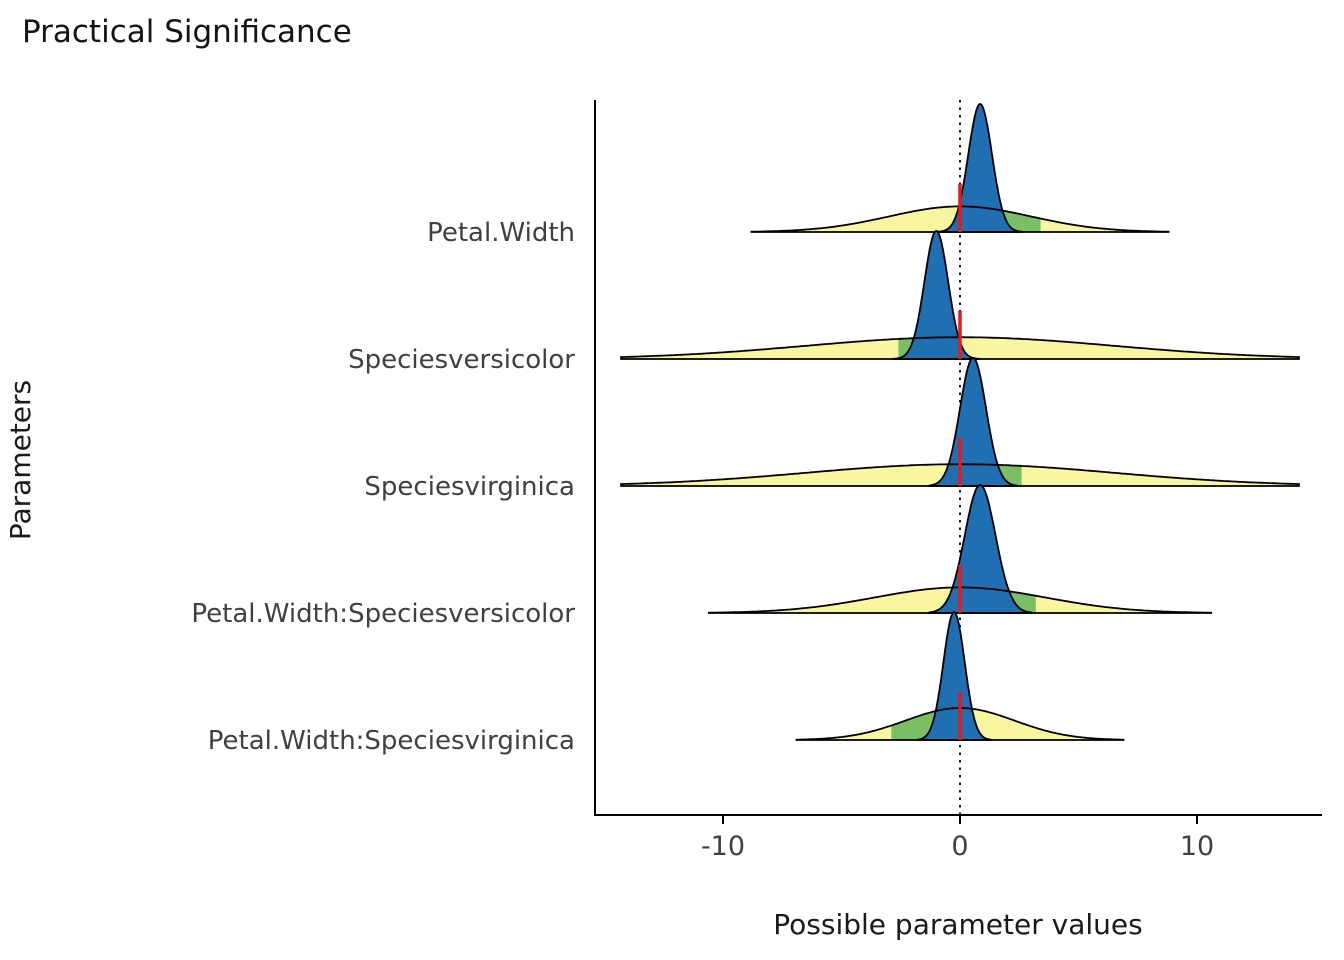 The image size is (1344, 960). What do you see at coordinates (187, 32) in the screenshot?
I see `chart-title: Practical Significance` at bounding box center [187, 32].